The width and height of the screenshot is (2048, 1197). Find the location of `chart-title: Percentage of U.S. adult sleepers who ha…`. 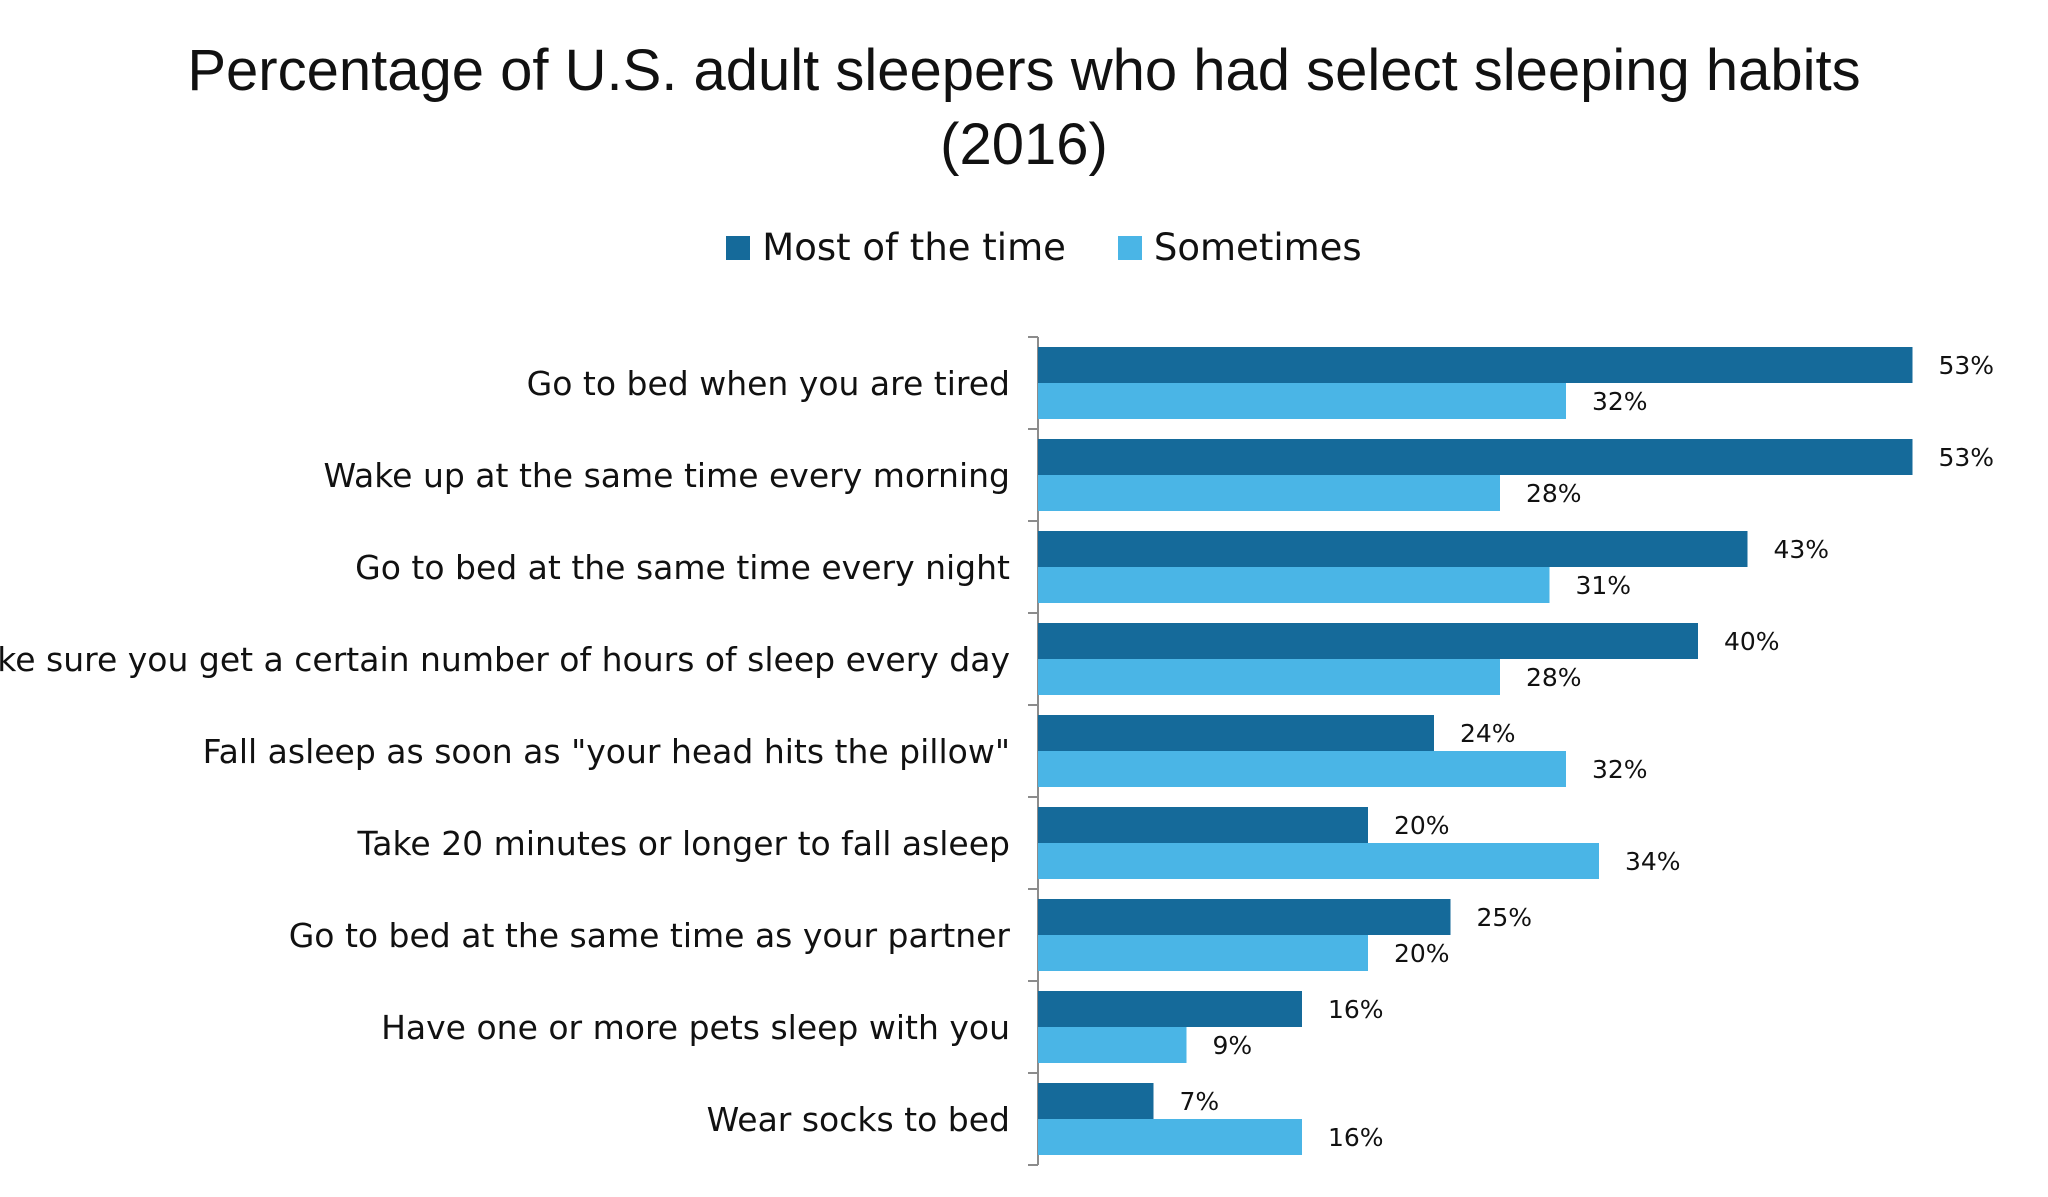

chart-title: Percentage of U.S. adult sleepers who ha… is located at coordinates (1024, 107).